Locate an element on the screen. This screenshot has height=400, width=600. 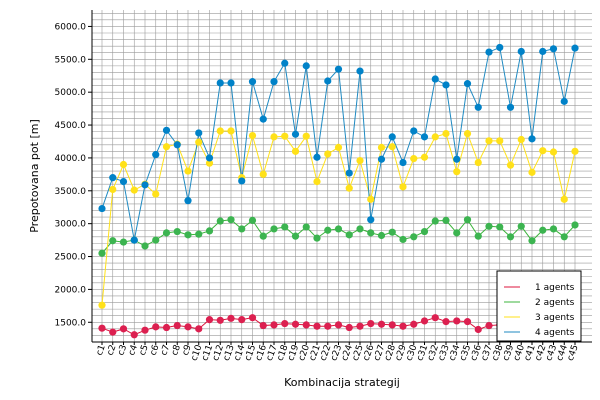
legend-label: 4 agents is located at coordinates (555, 333).